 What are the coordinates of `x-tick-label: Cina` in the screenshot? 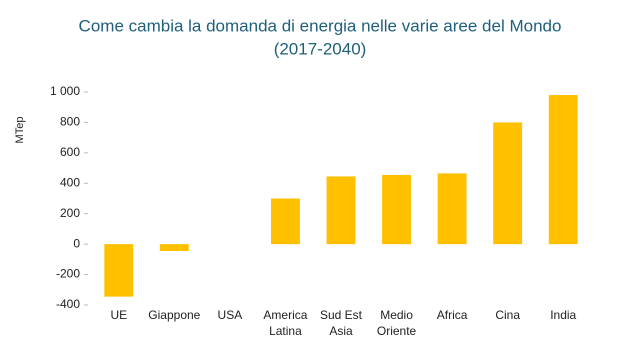 It's located at (507, 315).